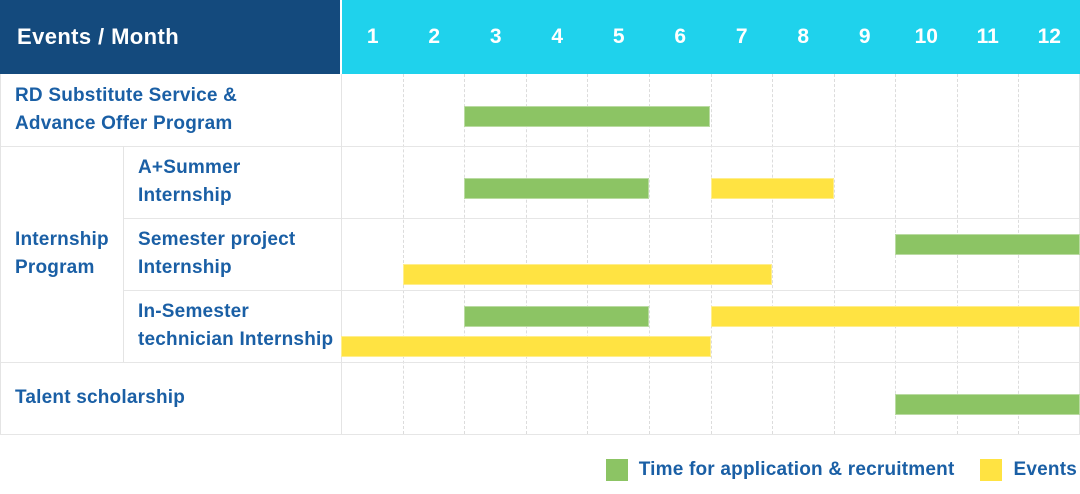  Describe the element at coordinates (1045, 469) in the screenshot. I see `legend-label-events: Events` at that location.